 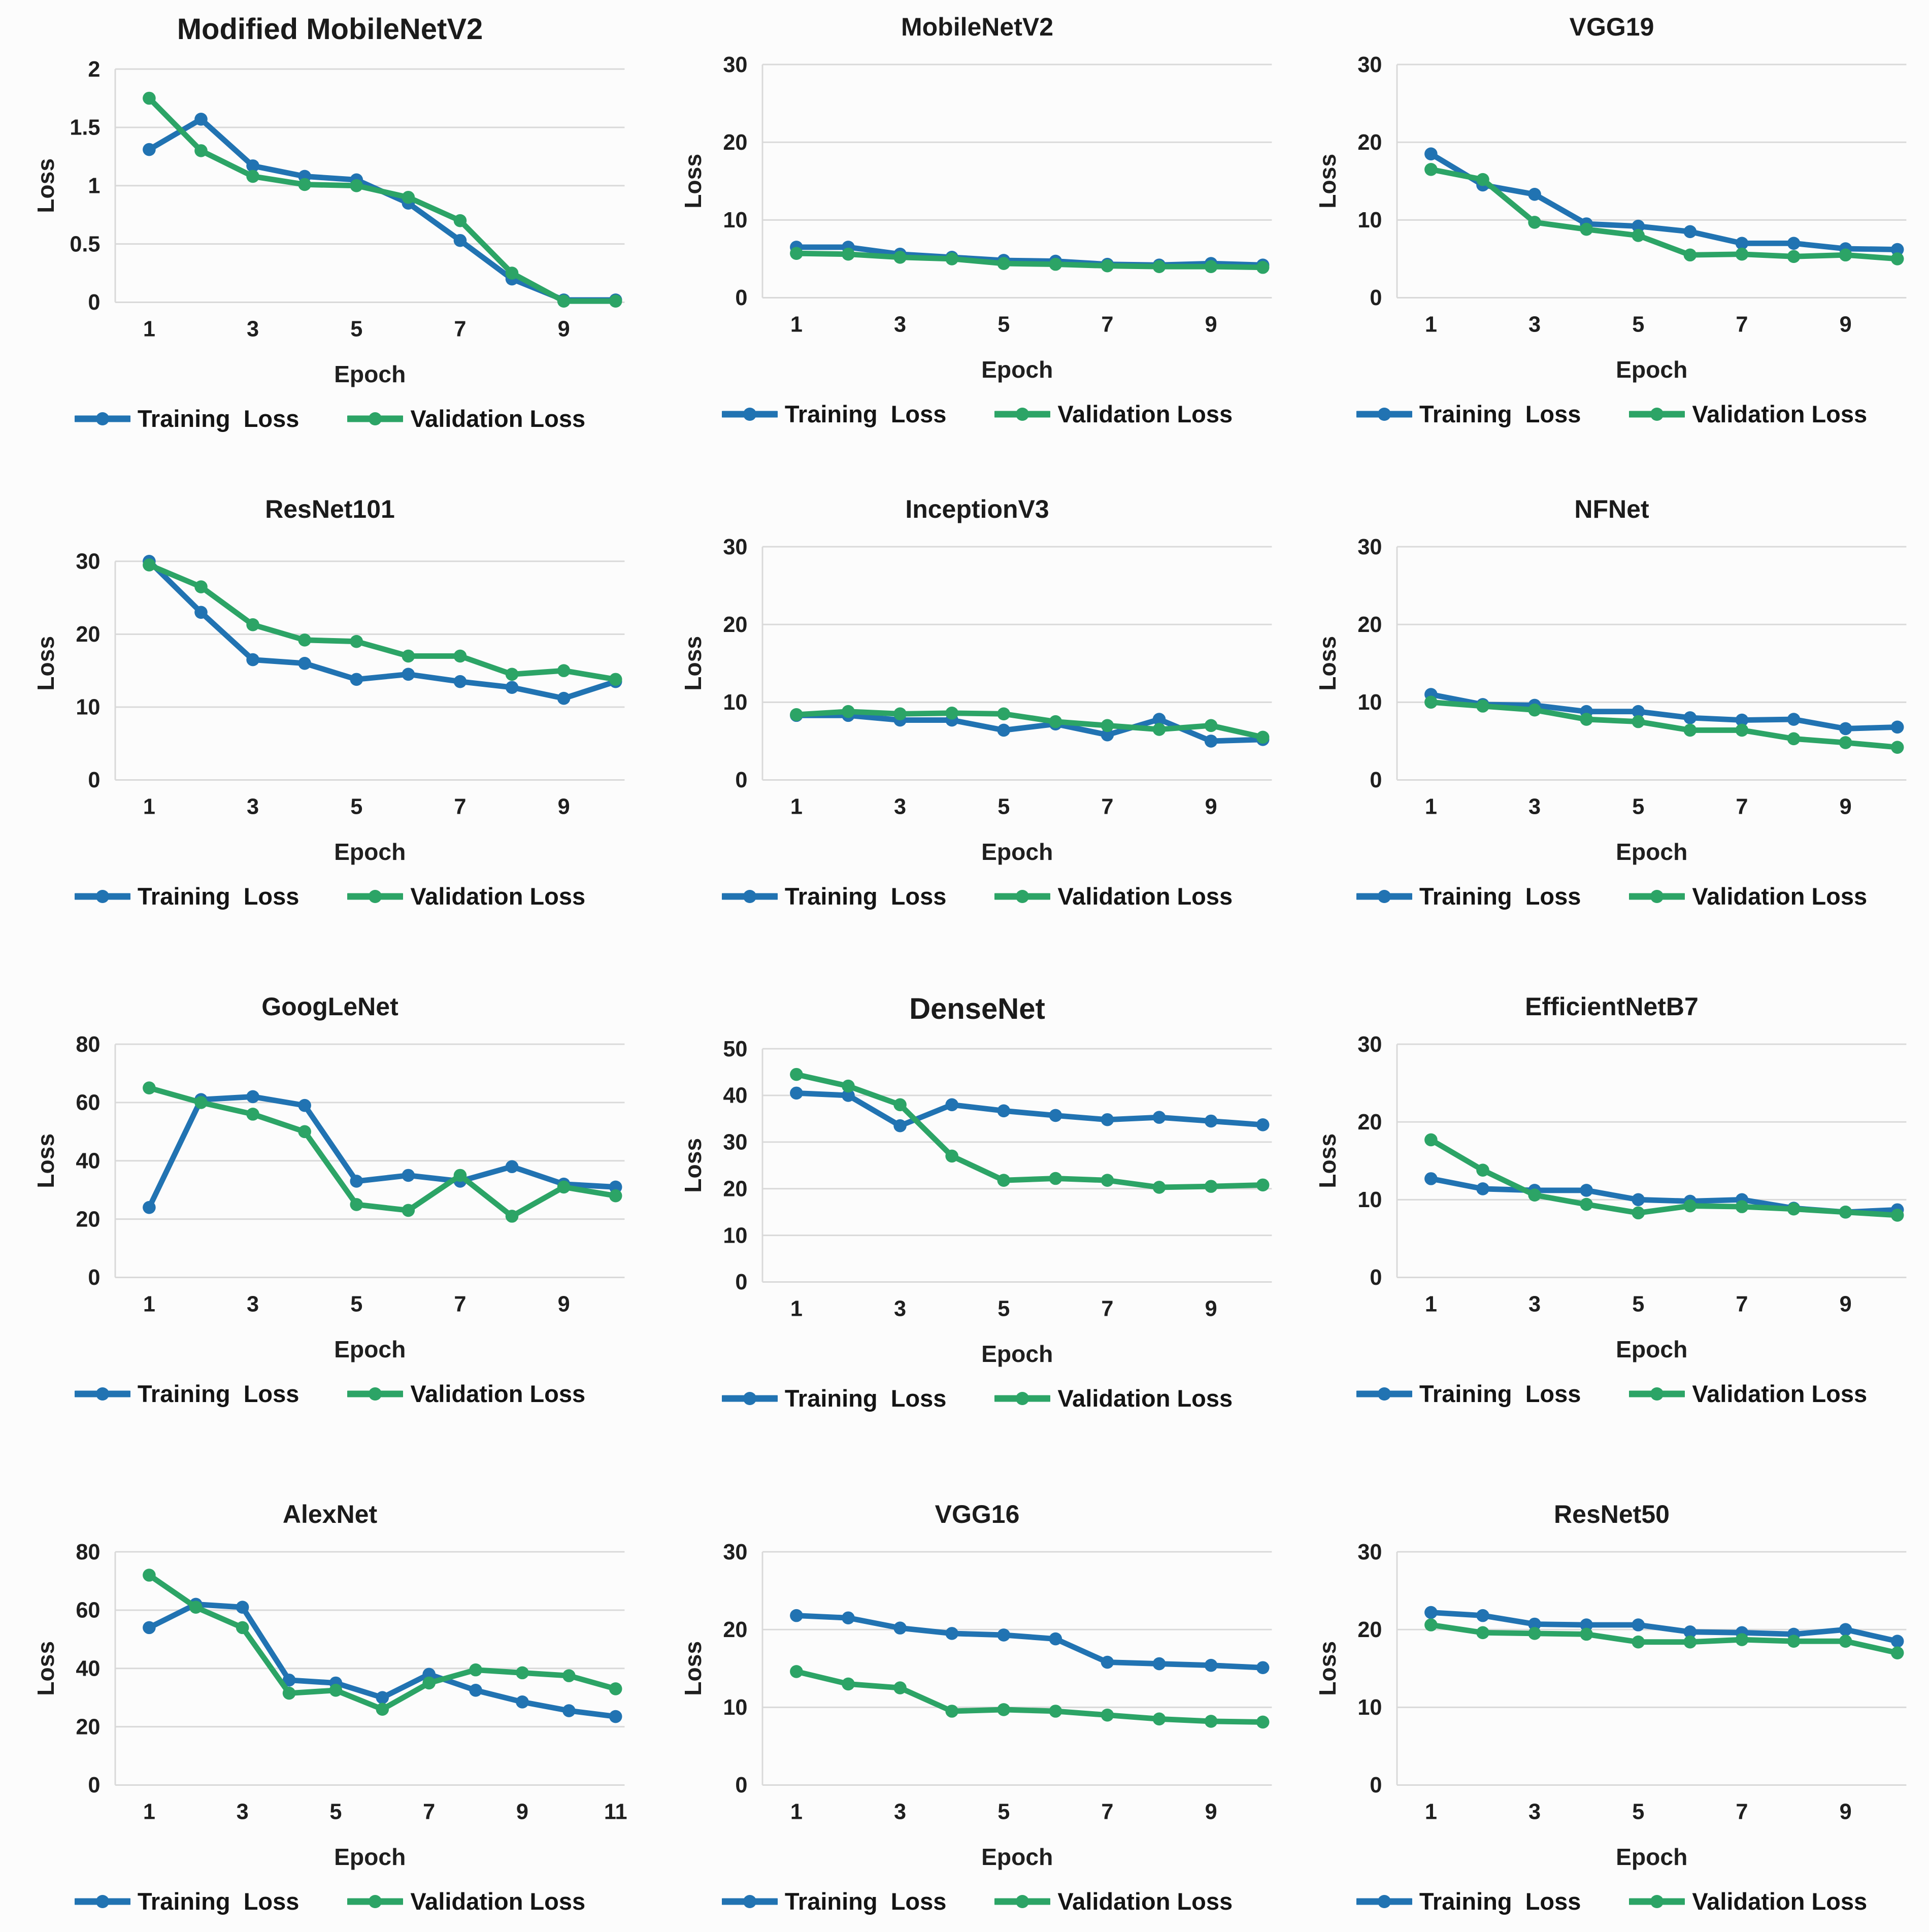 I want to click on y-tick-label: 80, so click(x=88, y=1552).